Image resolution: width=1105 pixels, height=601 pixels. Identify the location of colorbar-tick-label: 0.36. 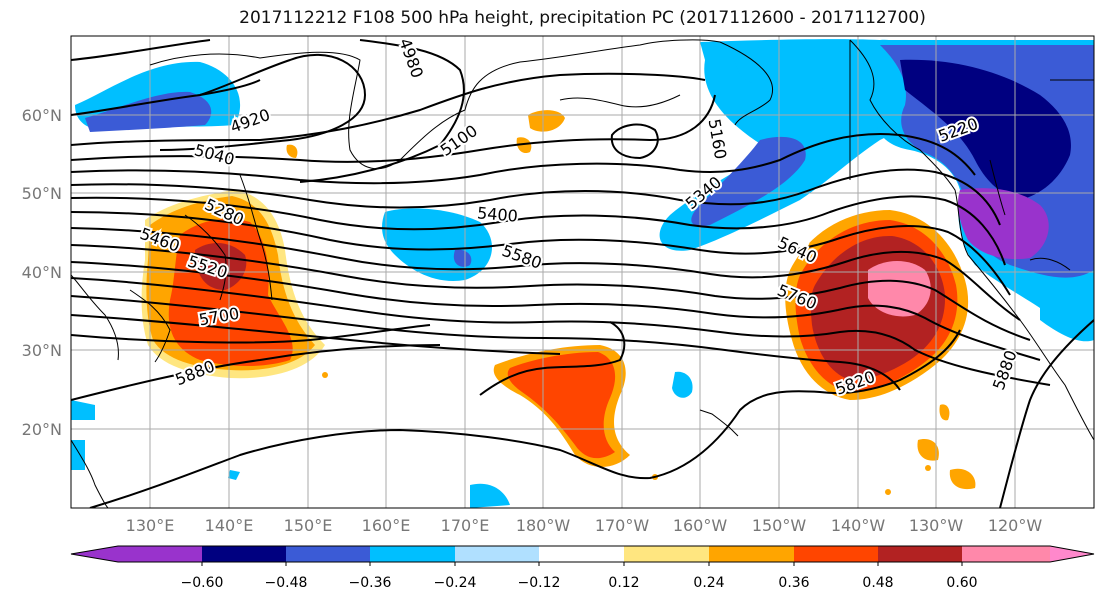
(793, 583).